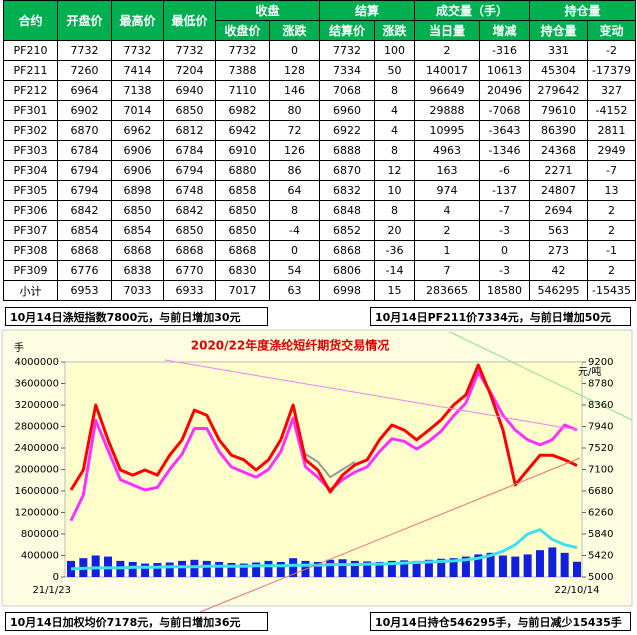 The width and height of the screenshot is (637, 635). What do you see at coordinates (189, 130) in the screenshot?
I see `table-cell: 6812` at bounding box center [189, 130].